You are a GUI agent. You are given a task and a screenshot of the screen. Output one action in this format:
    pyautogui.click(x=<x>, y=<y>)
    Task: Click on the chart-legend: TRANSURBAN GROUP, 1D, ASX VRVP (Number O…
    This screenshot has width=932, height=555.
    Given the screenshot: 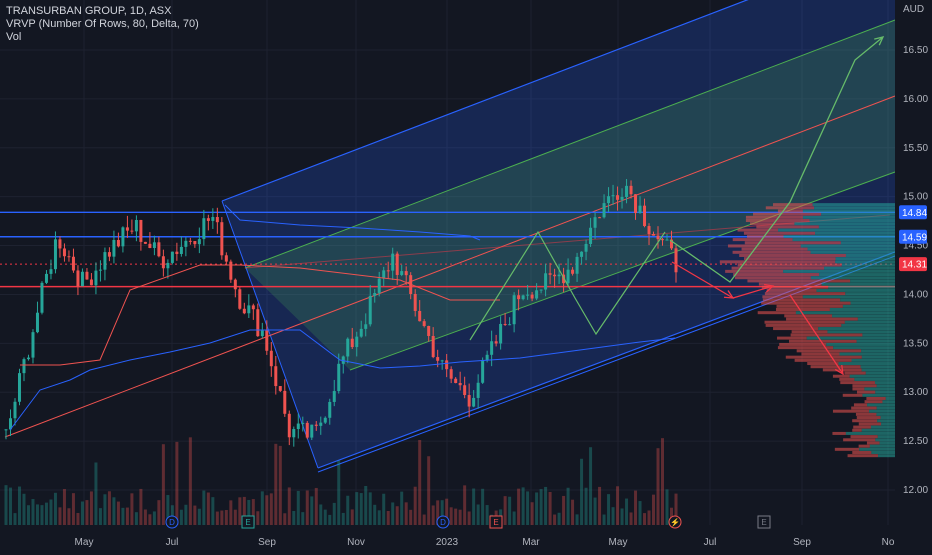 What is the action you would take?
    pyautogui.click(x=102, y=24)
    